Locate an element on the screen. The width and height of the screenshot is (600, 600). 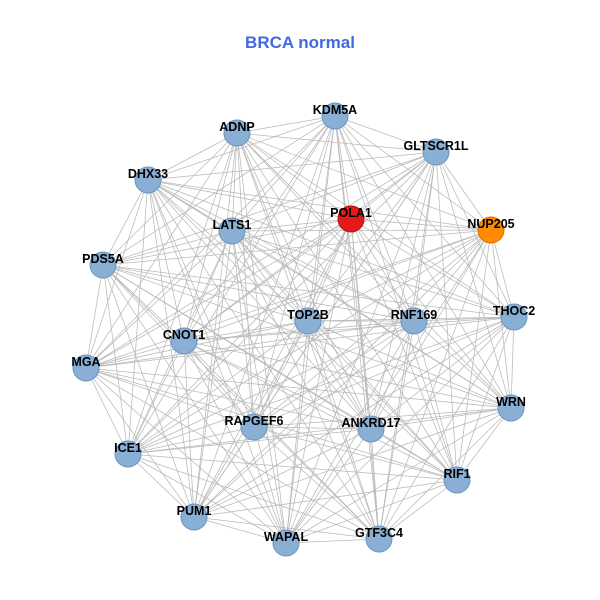
node-label: NUP205 is located at coordinates (490, 224).